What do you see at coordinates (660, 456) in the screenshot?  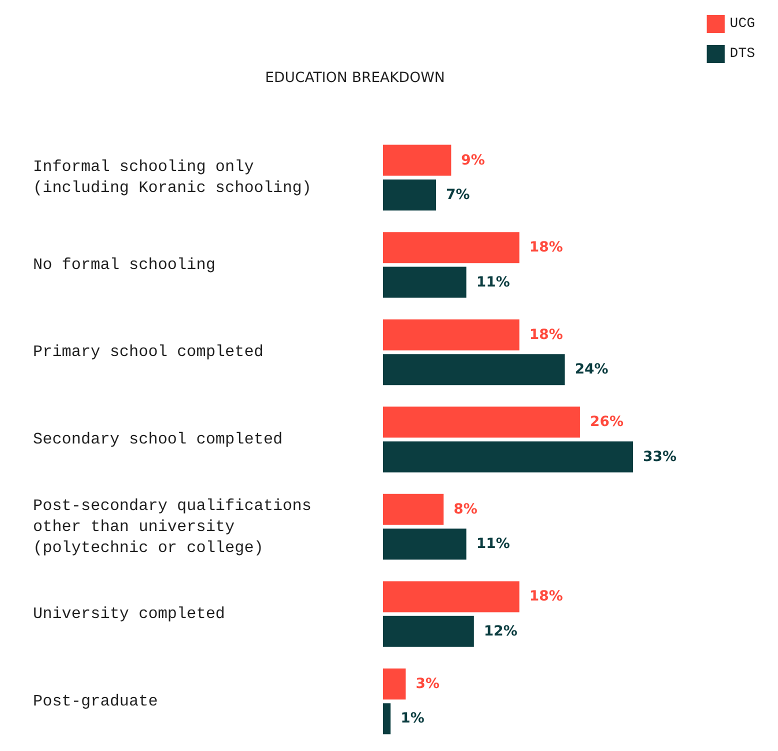 I see `data-label: 33%` at bounding box center [660, 456].